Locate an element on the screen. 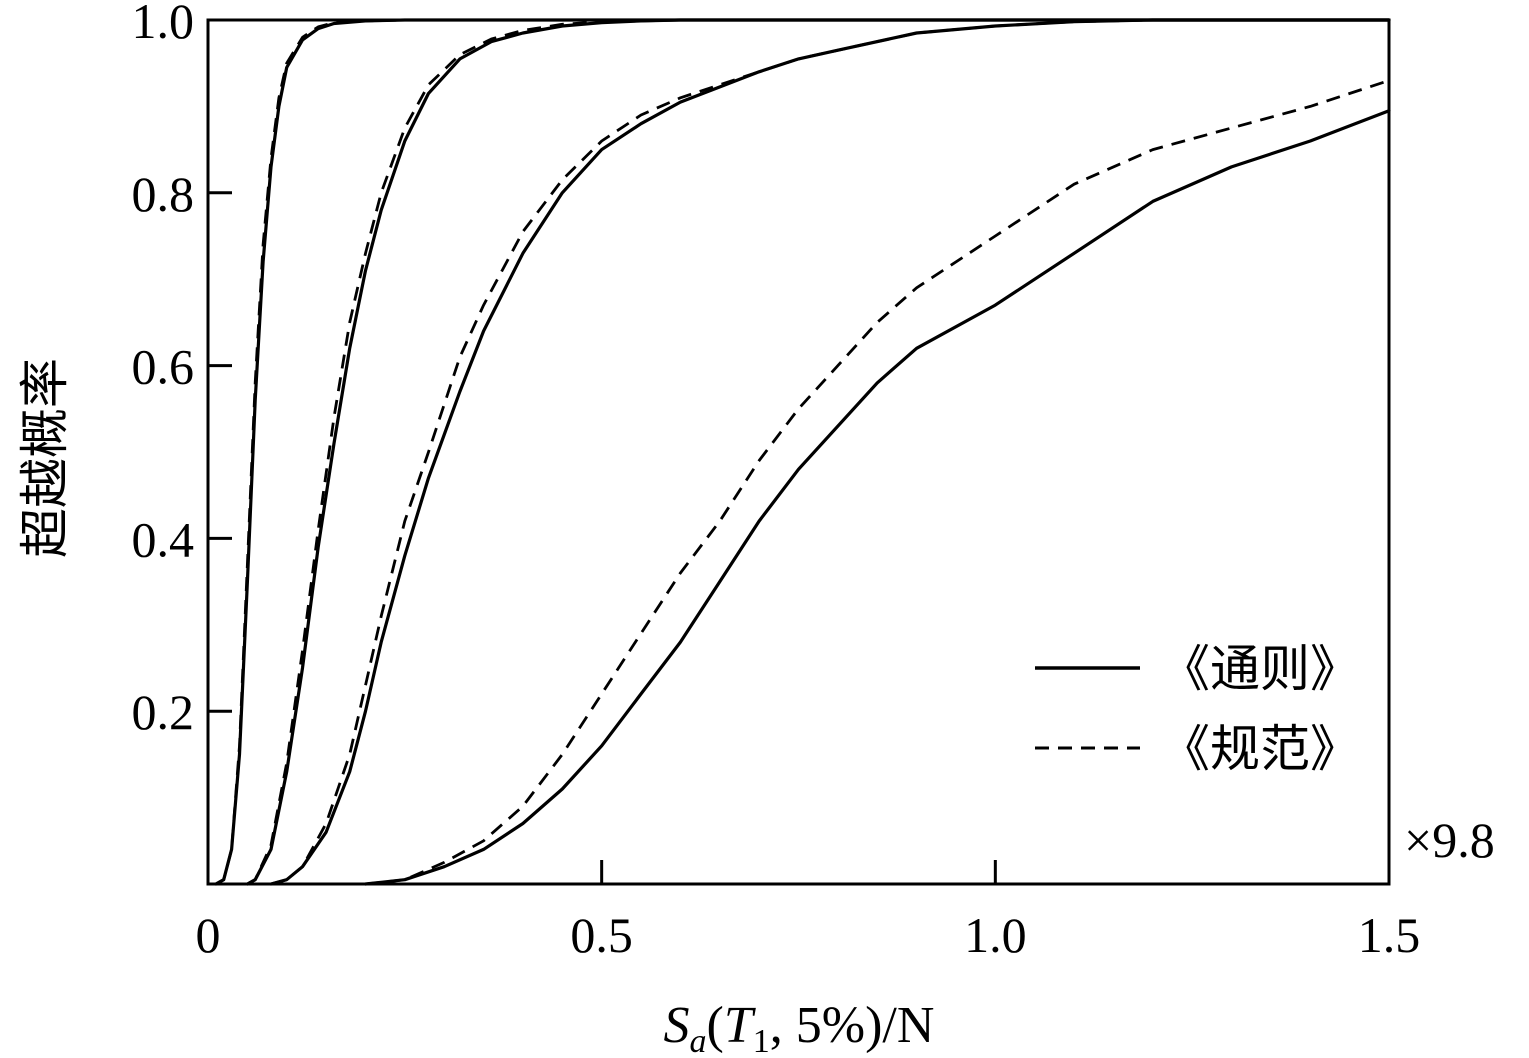 This screenshot has width=1529, height=1058. y-tick-label: 0.2 is located at coordinates (163, 712).